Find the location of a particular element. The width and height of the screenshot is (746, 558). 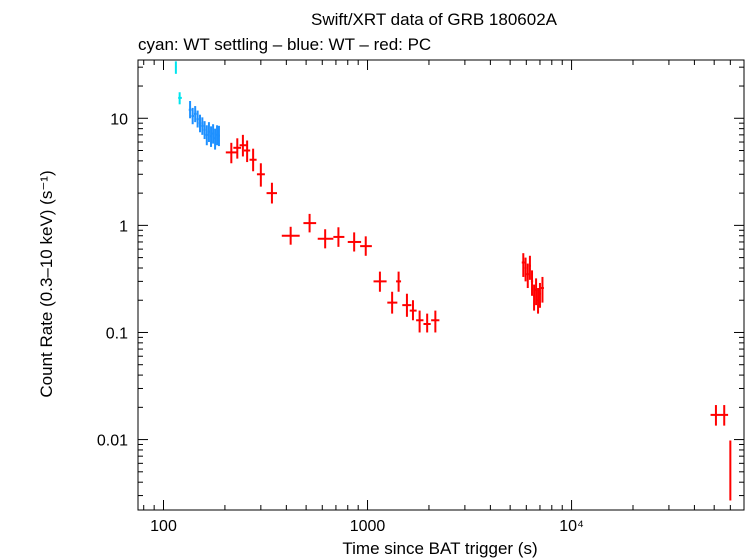

y-tick-label: 0.1 is located at coordinates (117, 333).